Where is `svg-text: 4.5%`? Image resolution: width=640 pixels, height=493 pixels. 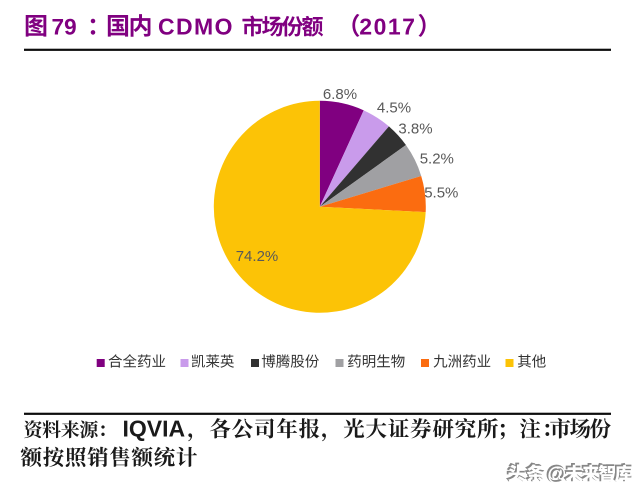 svg-text: 4.5% is located at coordinates (394, 108).